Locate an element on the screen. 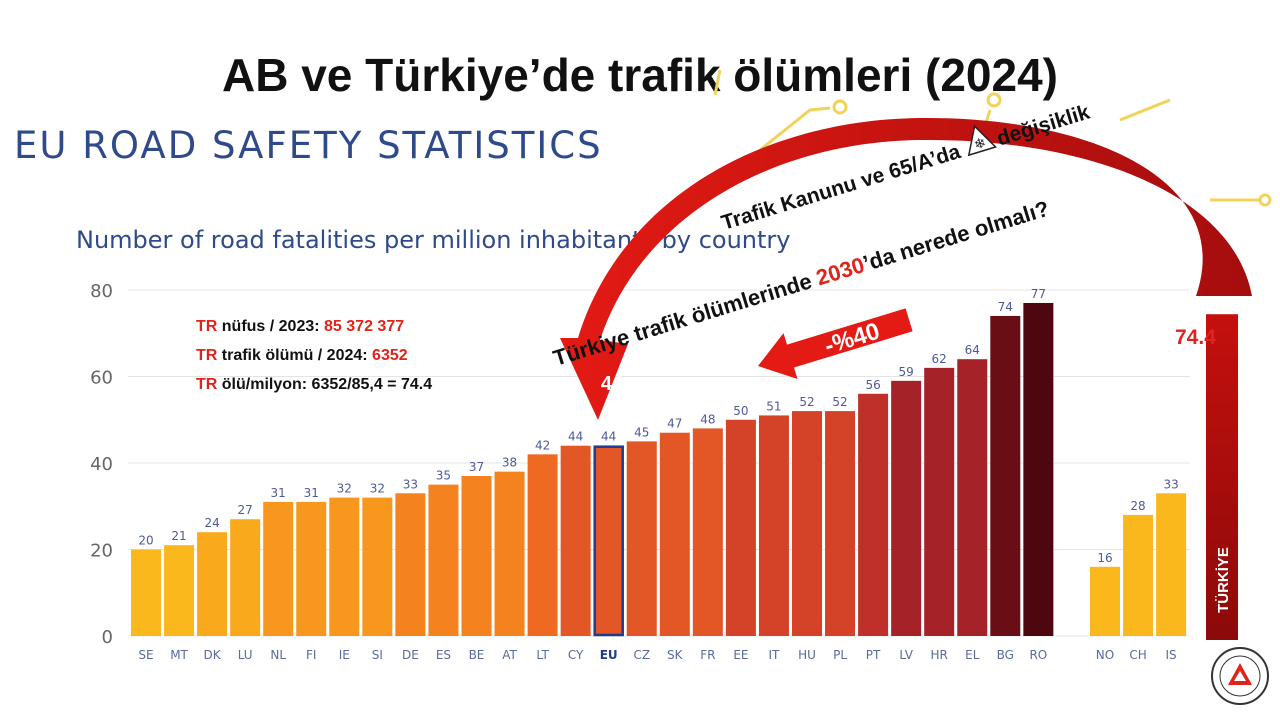 The width and height of the screenshot is (1280, 720). question-year: 2030 is located at coordinates (840, 271).